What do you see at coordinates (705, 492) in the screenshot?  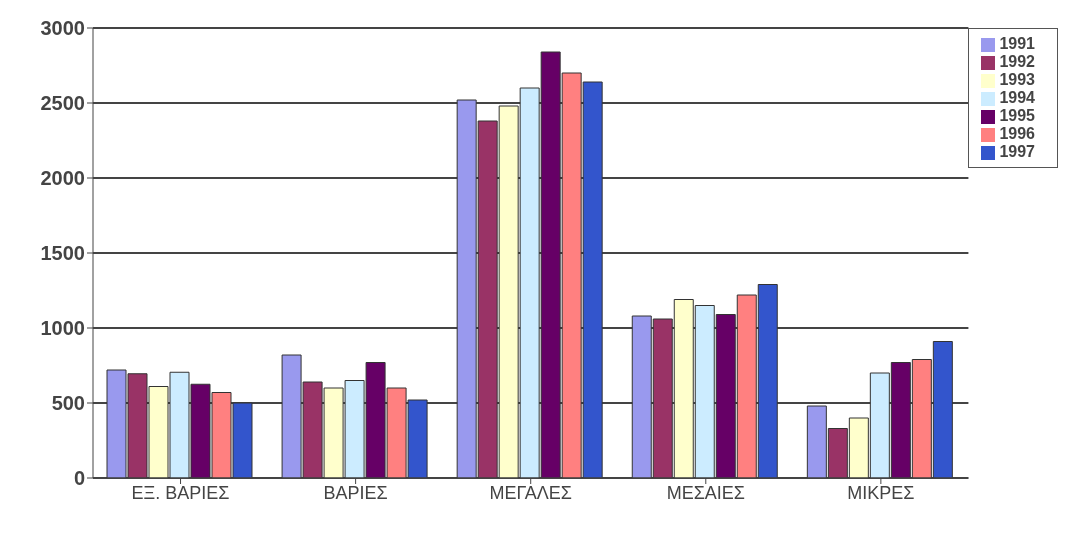 I see `x-tick-label: ΜΕΣΑΙΕΣ` at bounding box center [705, 492].